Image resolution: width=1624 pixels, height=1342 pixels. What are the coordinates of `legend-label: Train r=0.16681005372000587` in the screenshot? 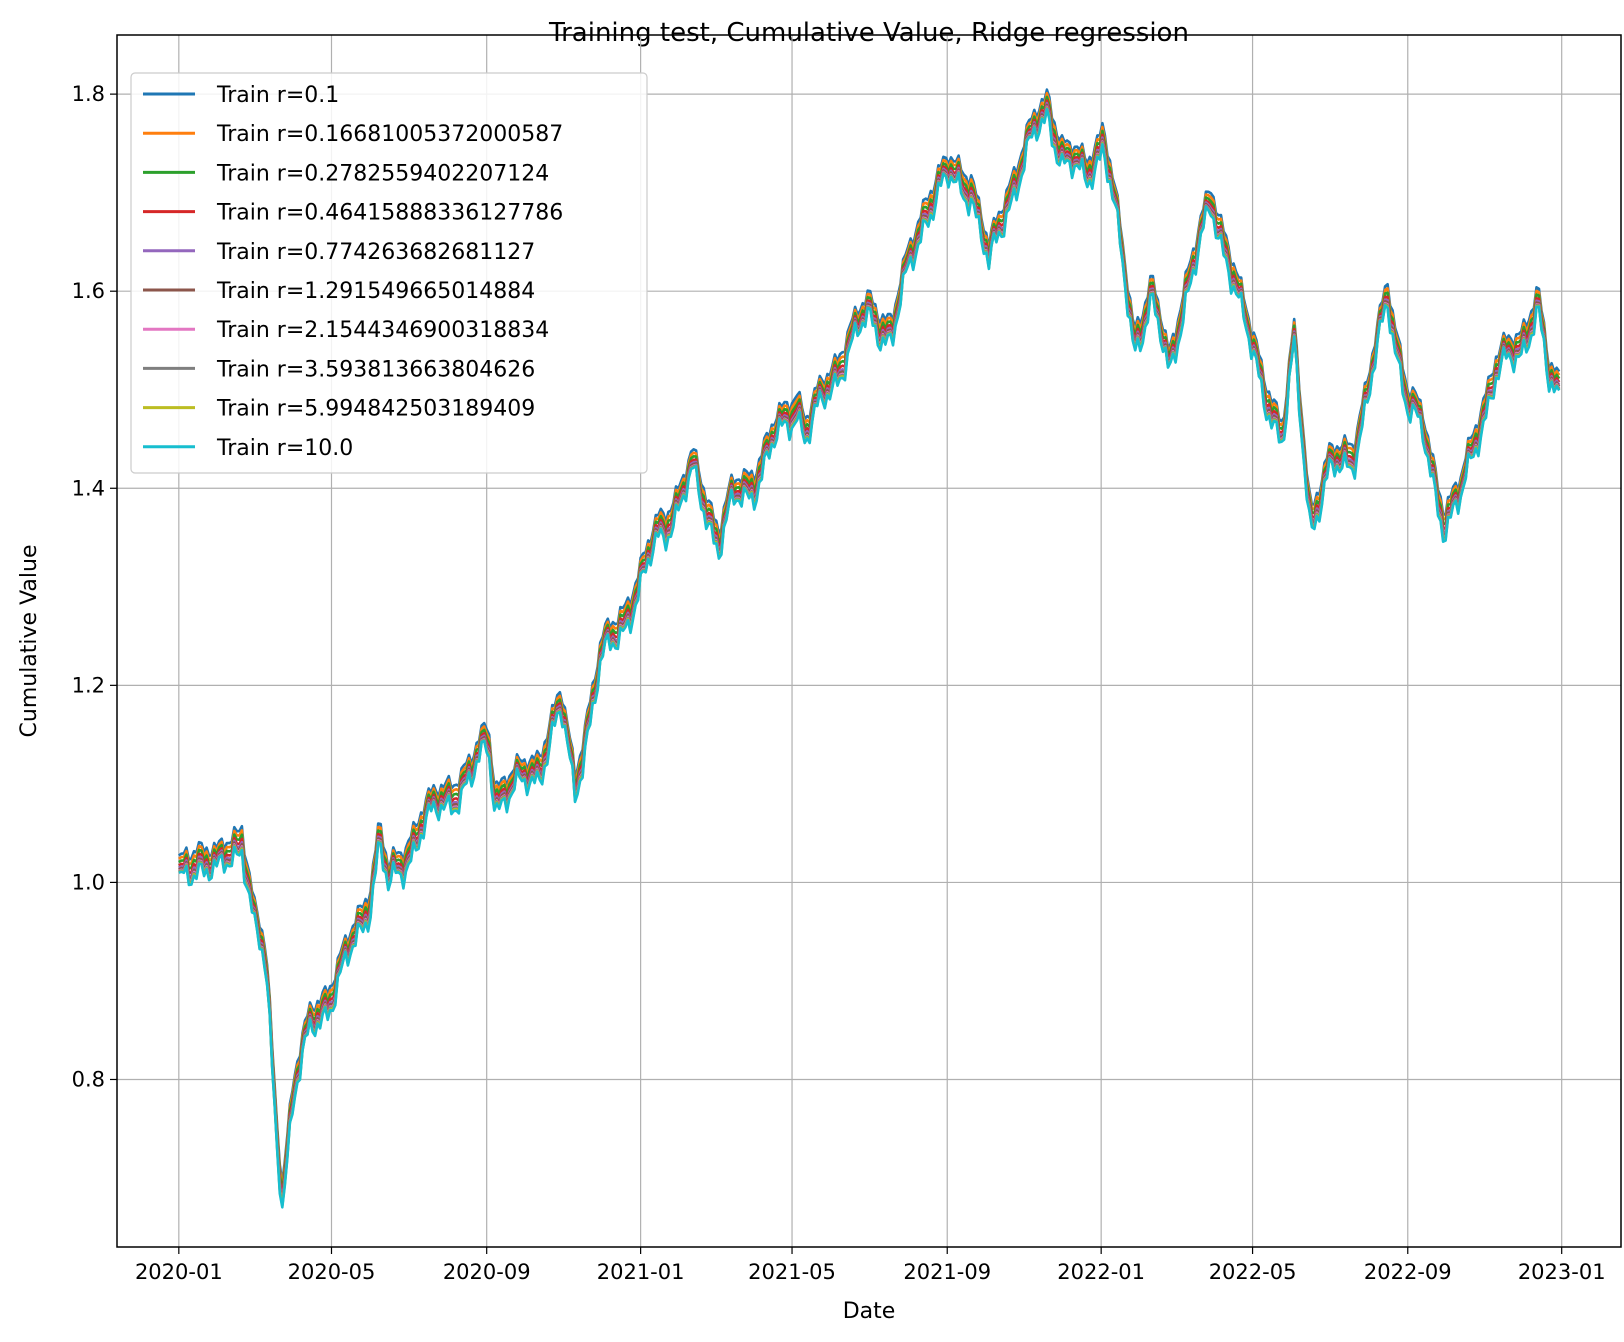 It's located at (389, 134).